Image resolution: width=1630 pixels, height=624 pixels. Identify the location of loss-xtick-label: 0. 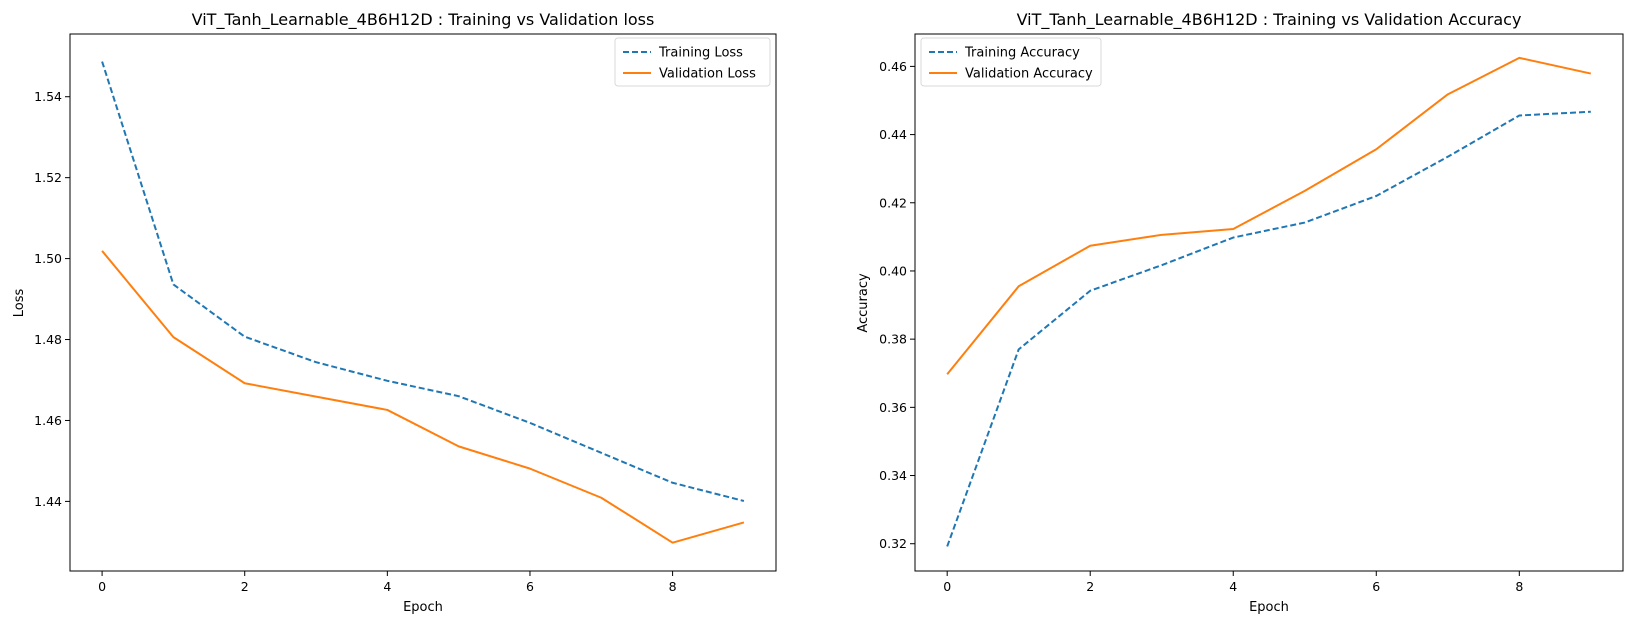
(102, 586).